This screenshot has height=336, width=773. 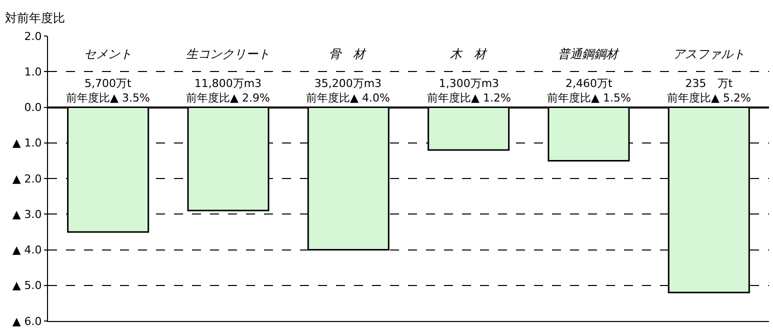 What do you see at coordinates (469, 90) in the screenshot?
I see `annotation: 1,300万m3 前年度比▲ 1.2%` at bounding box center [469, 90].